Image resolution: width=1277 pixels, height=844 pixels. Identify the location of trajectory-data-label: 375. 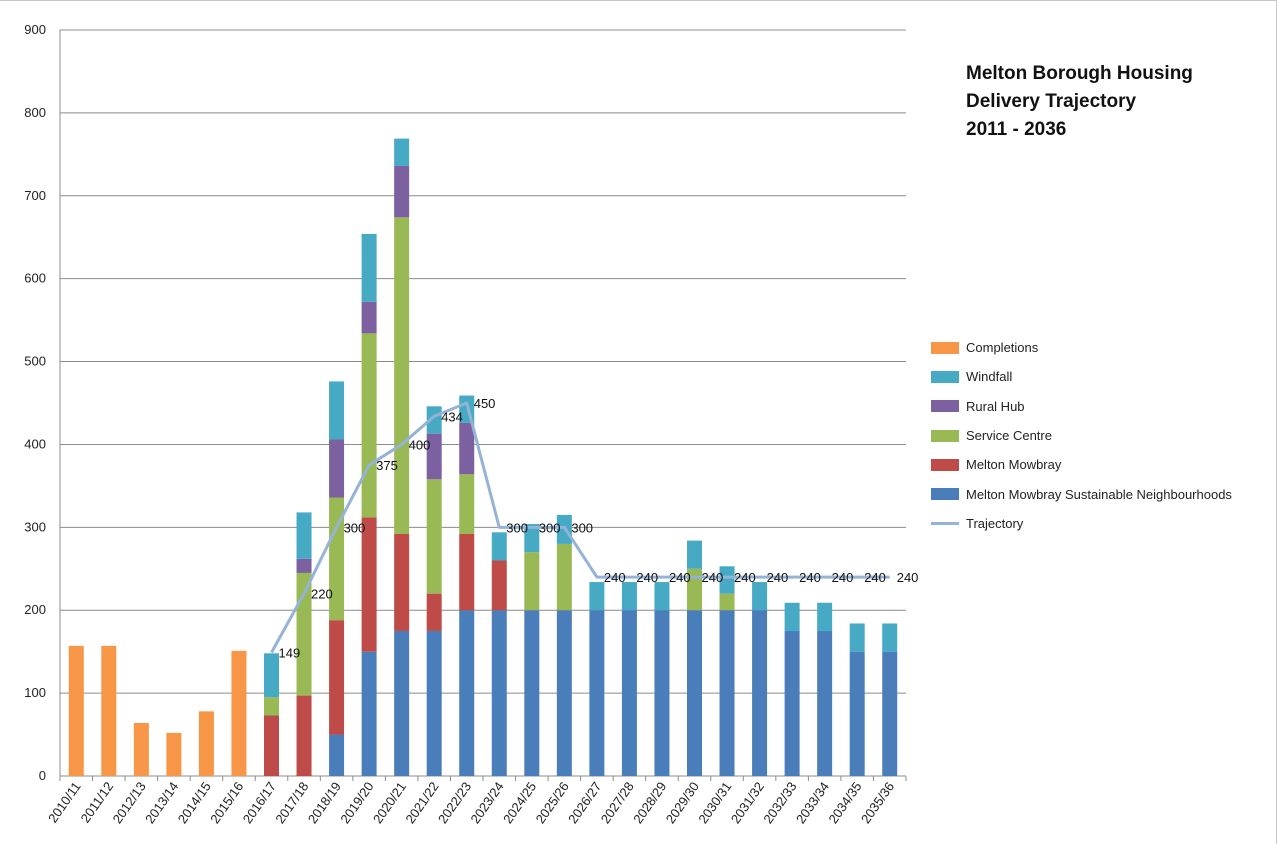
(387, 465).